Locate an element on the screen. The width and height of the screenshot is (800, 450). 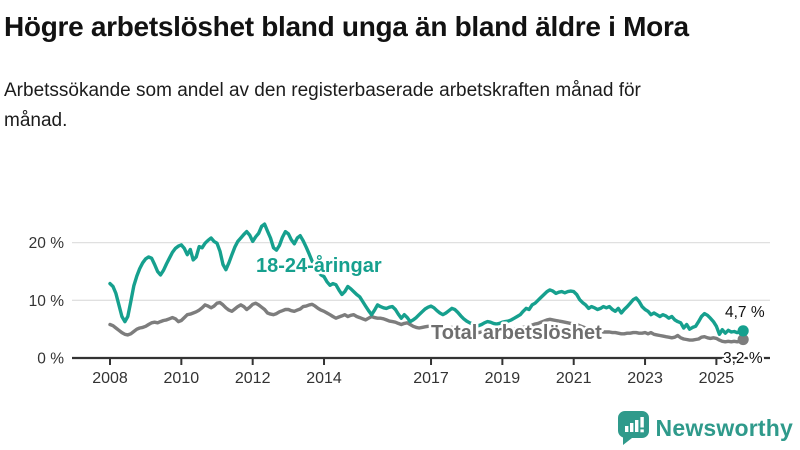
end-value-label: 3,2 % is located at coordinates (743, 358).